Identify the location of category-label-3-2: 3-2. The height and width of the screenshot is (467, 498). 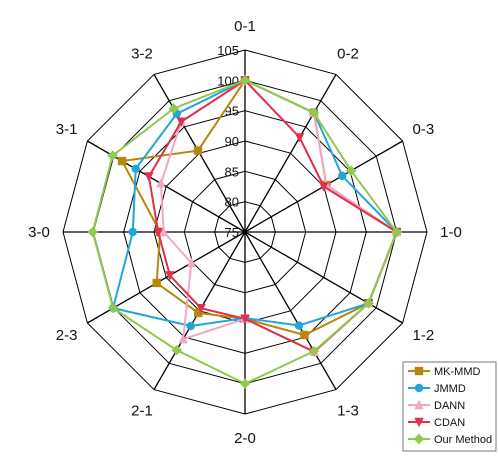
(142, 54).